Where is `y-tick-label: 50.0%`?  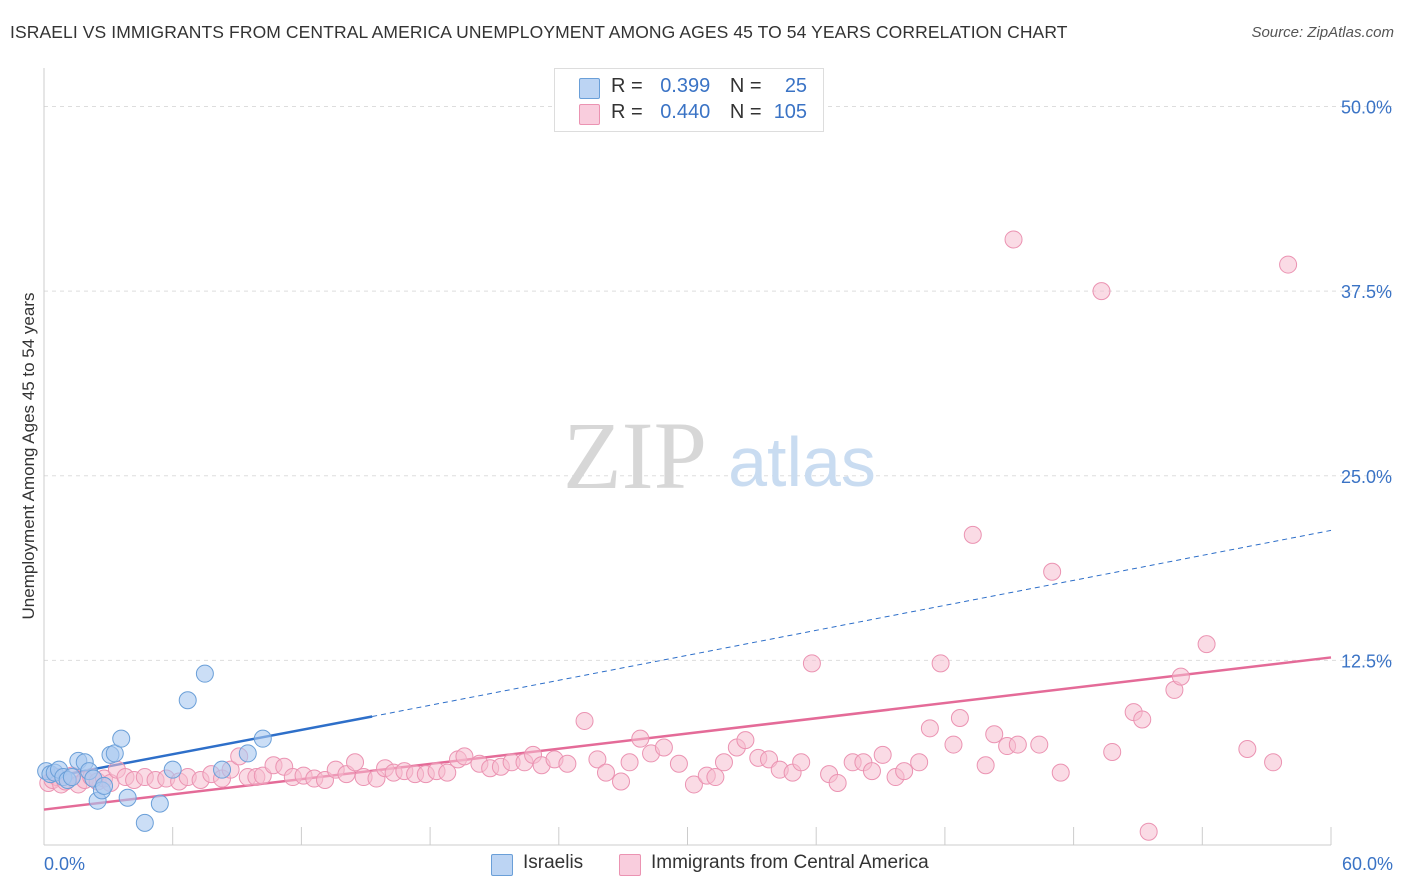 y-tick-label: 50.0% is located at coordinates (1366, 108).